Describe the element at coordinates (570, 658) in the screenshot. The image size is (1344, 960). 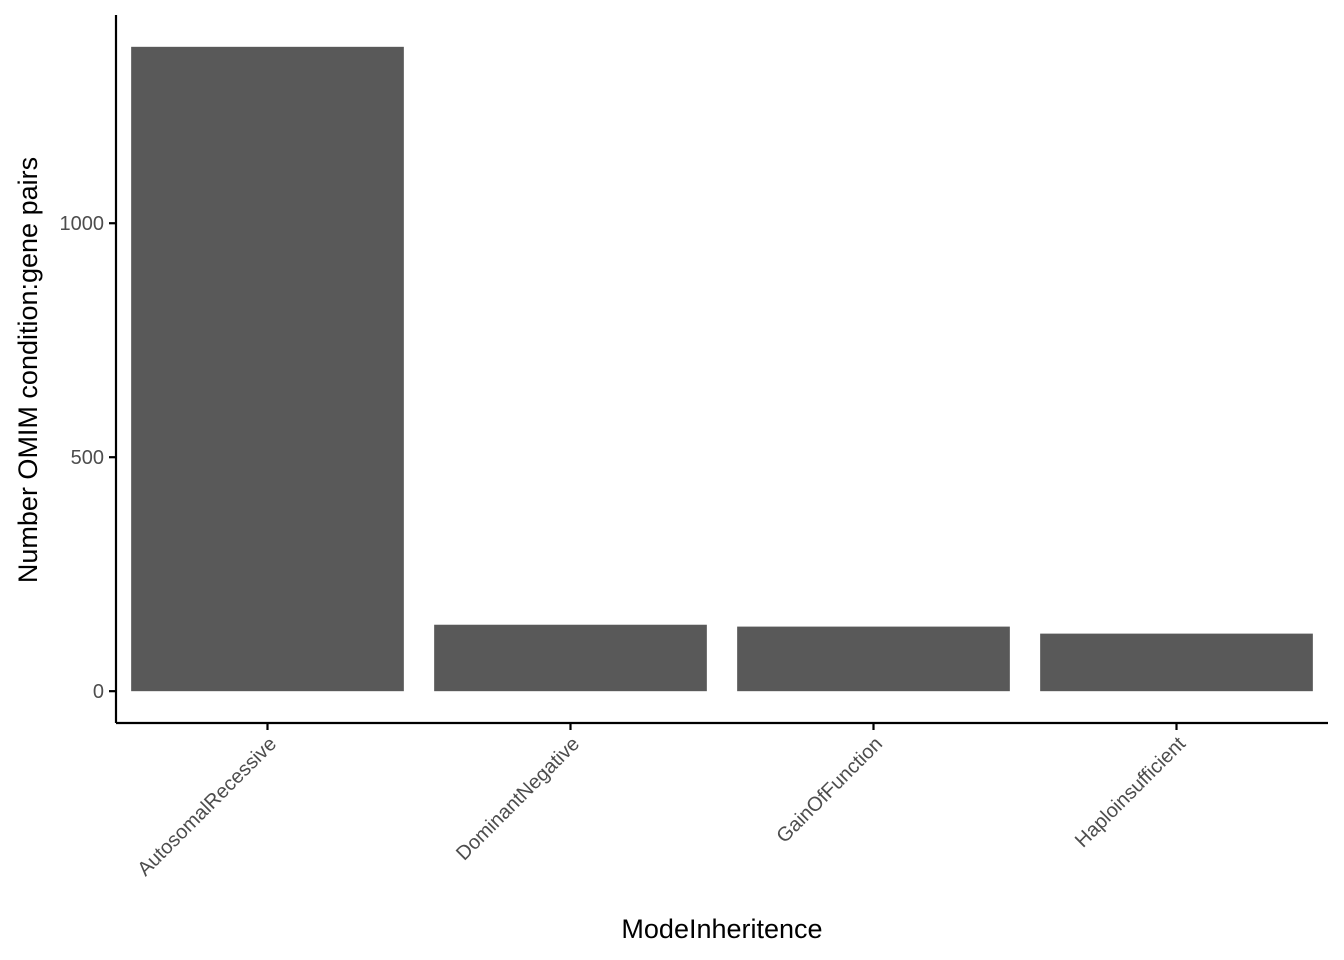
I see `bar-dominantnegative` at that location.